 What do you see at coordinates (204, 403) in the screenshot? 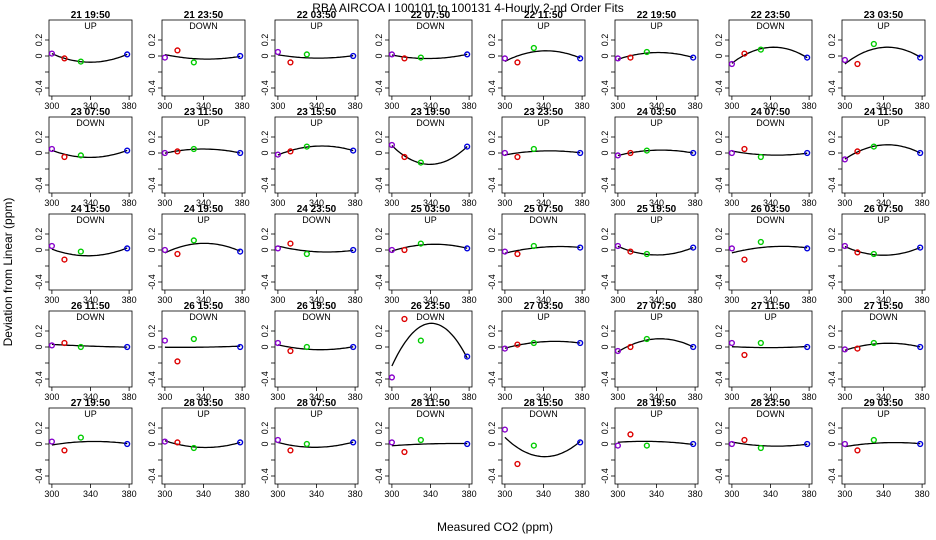
I see `panel-title: 28 03:50` at bounding box center [204, 403].